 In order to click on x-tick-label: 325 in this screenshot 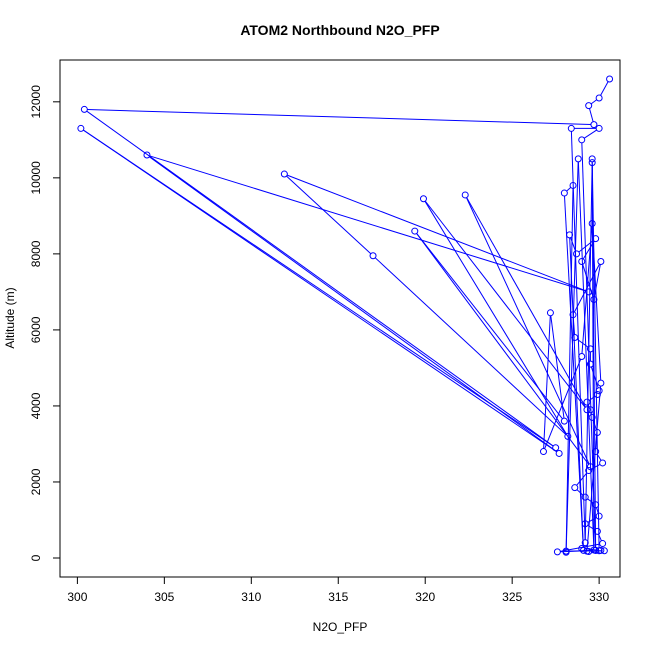, I will do `click(512, 597)`.